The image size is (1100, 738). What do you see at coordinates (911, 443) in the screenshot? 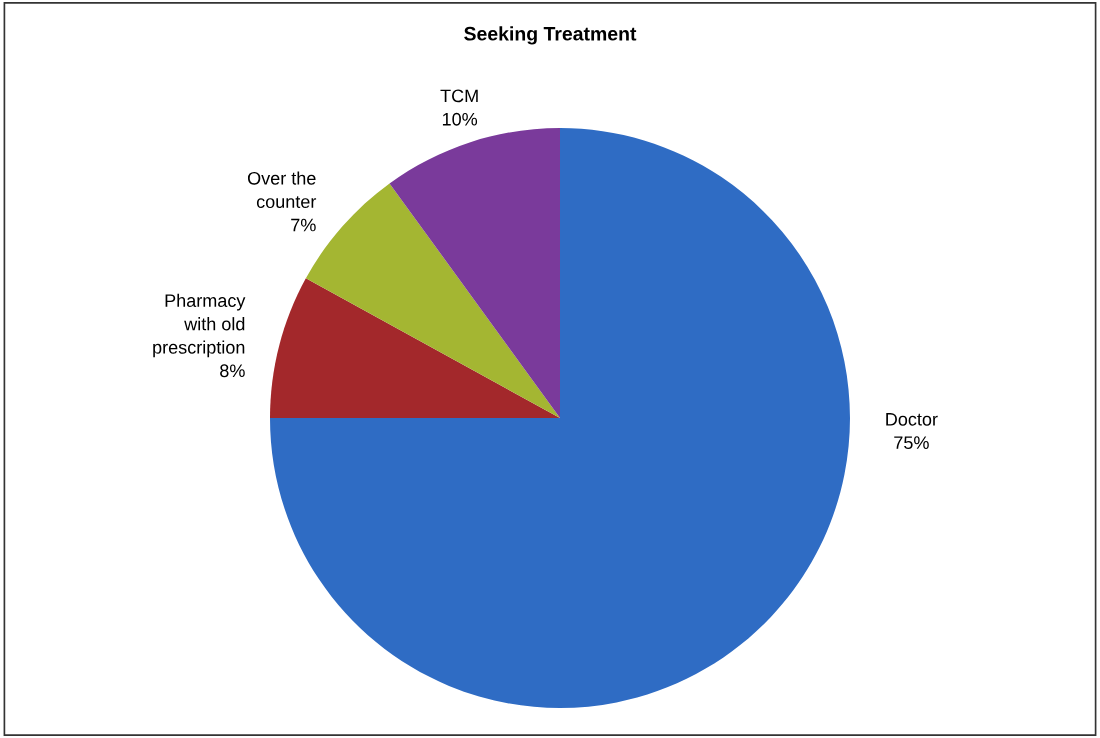
I see `data-label: 75%` at bounding box center [911, 443].